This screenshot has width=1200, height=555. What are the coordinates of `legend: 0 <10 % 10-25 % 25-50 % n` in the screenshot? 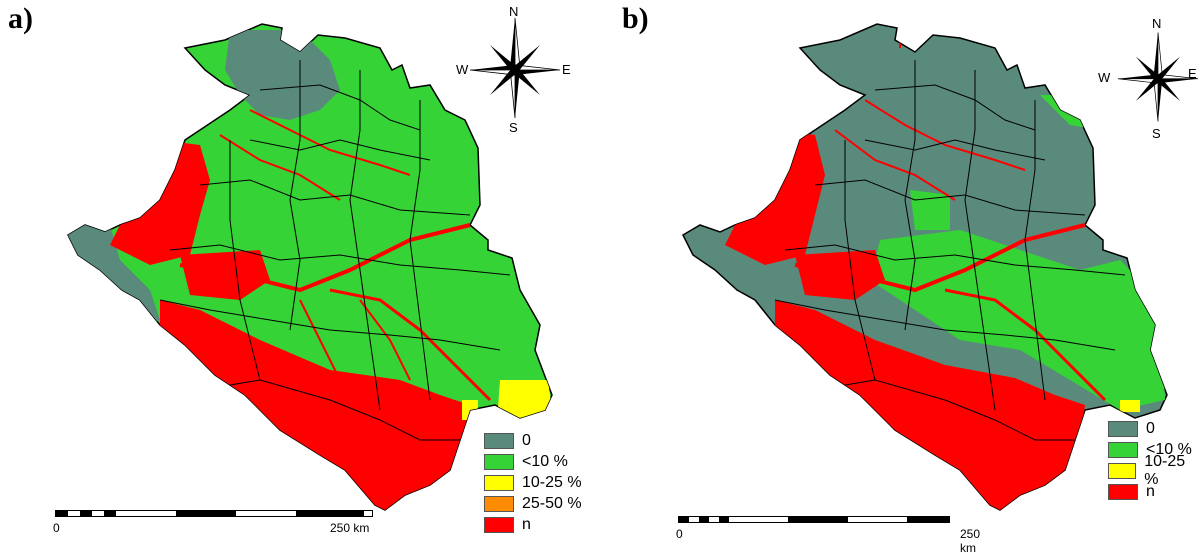 It's located at (533, 482).